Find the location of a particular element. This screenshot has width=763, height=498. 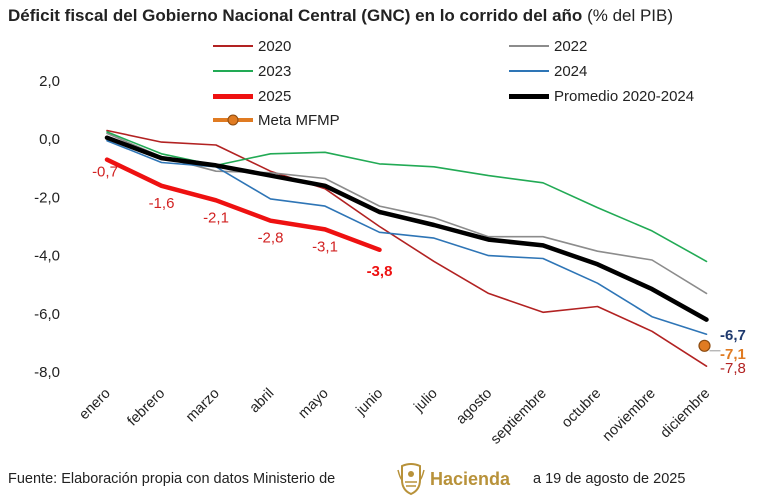

legend-swatch-promedio is located at coordinates (529, 96).